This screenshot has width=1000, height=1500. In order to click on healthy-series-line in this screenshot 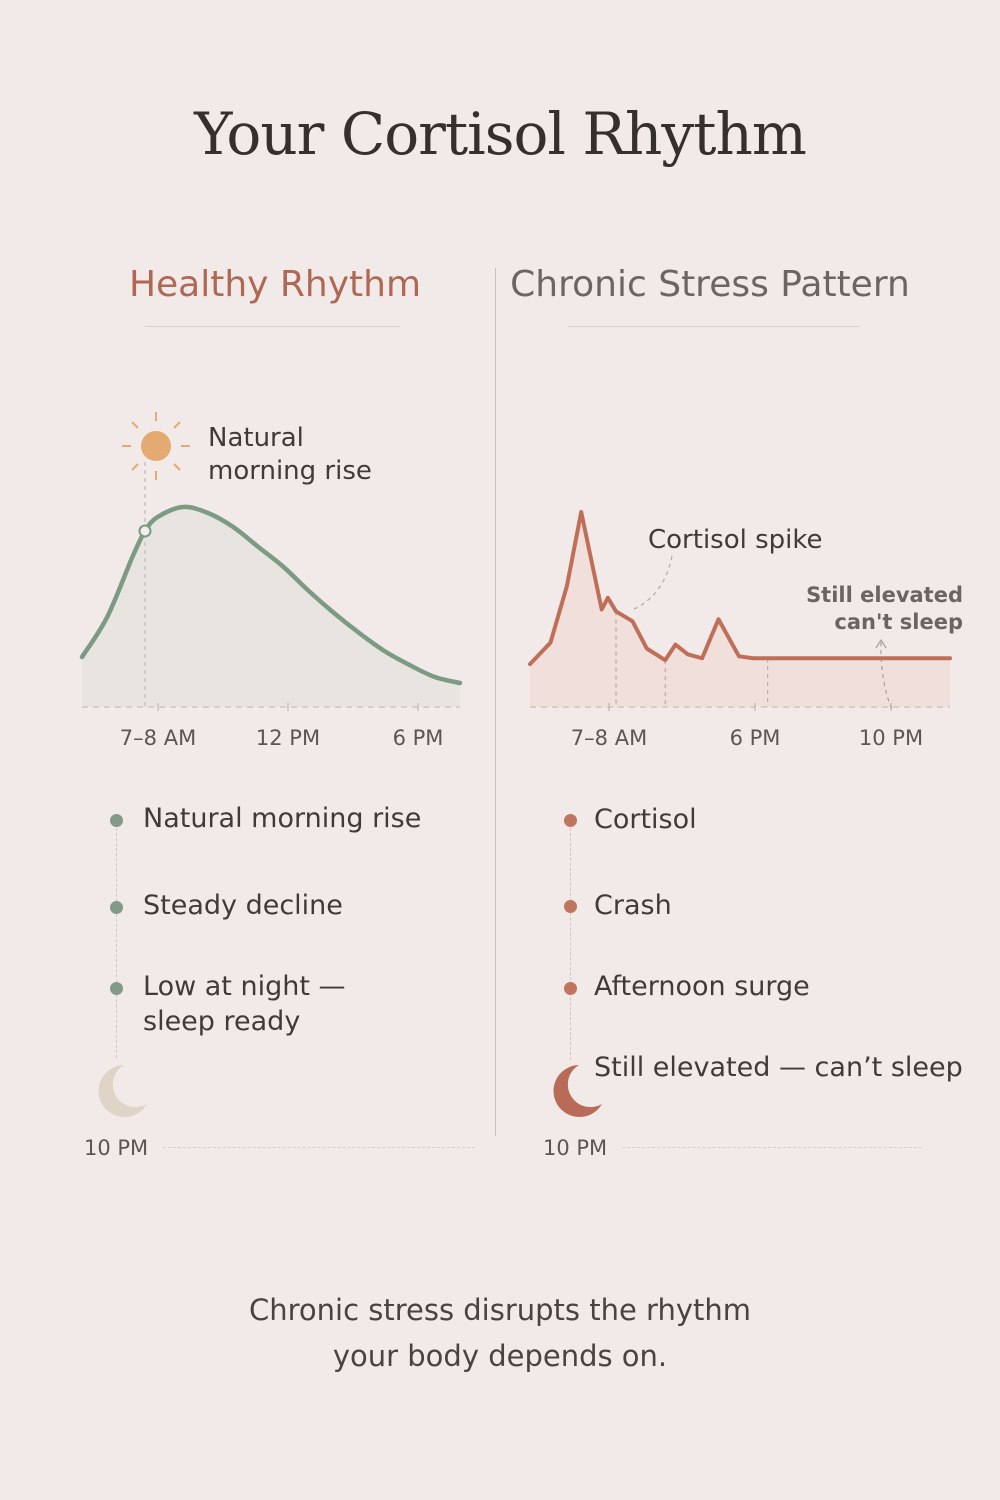, I will do `click(271, 595)`.